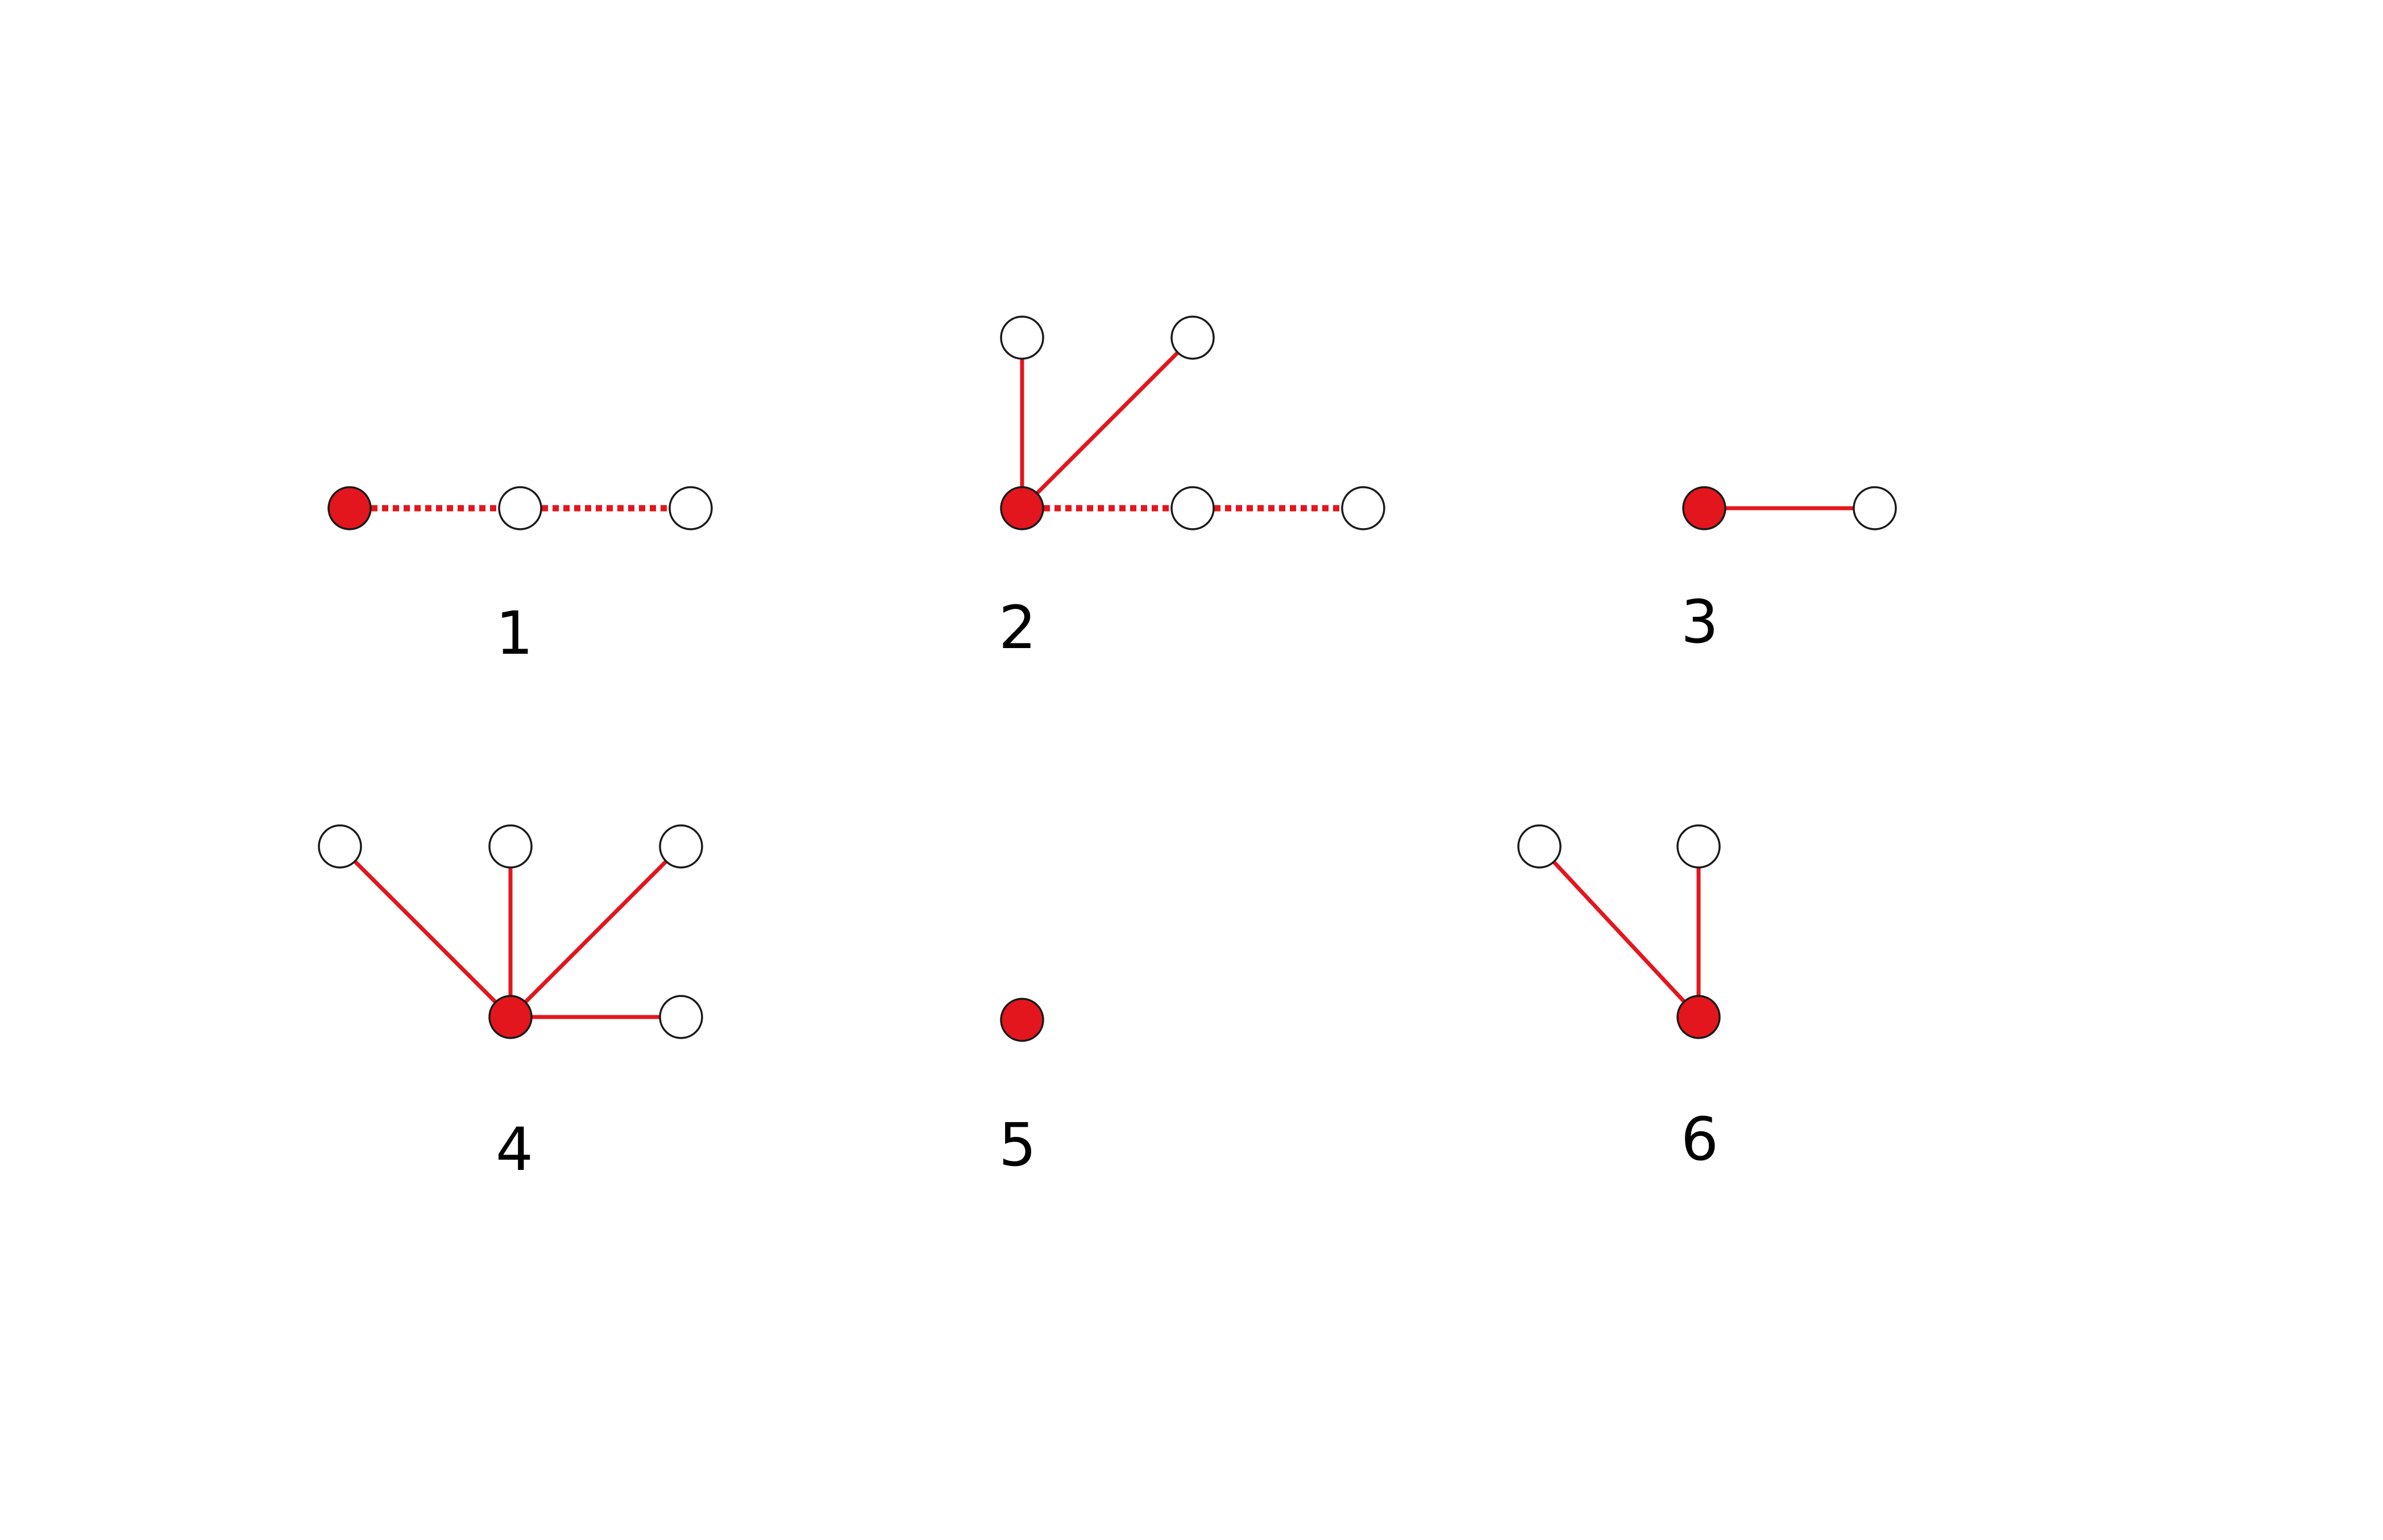  What do you see at coordinates (1619, 932) in the screenshot?
I see `panel-6-solid-edge` at bounding box center [1619, 932].